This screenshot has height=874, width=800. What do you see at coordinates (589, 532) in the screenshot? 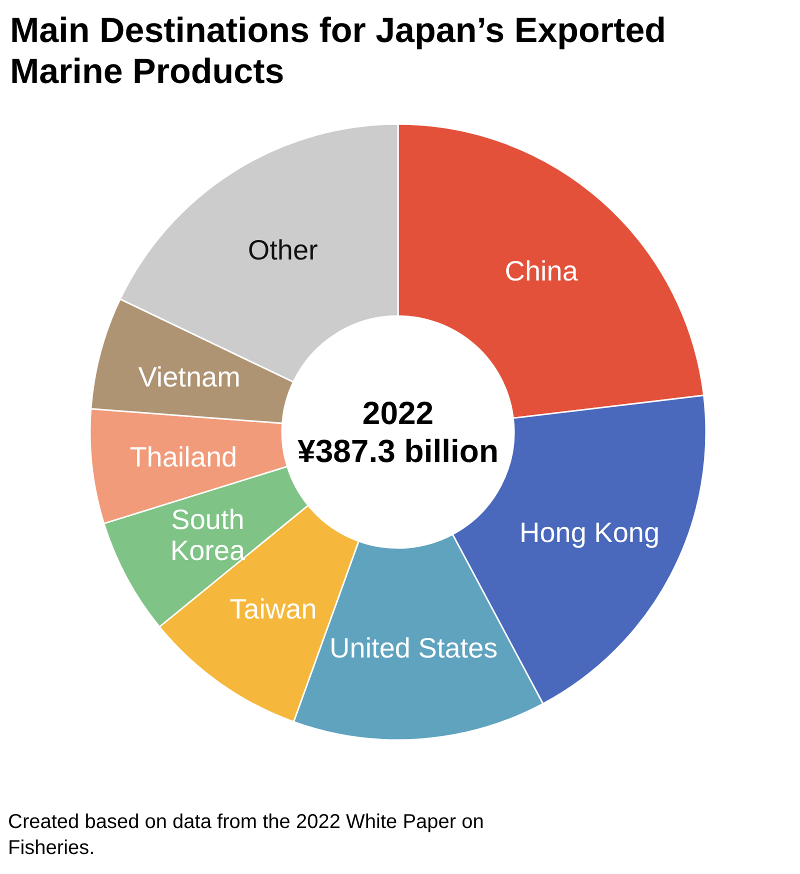
I see `slice-label: Hong Kong` at bounding box center [589, 532].